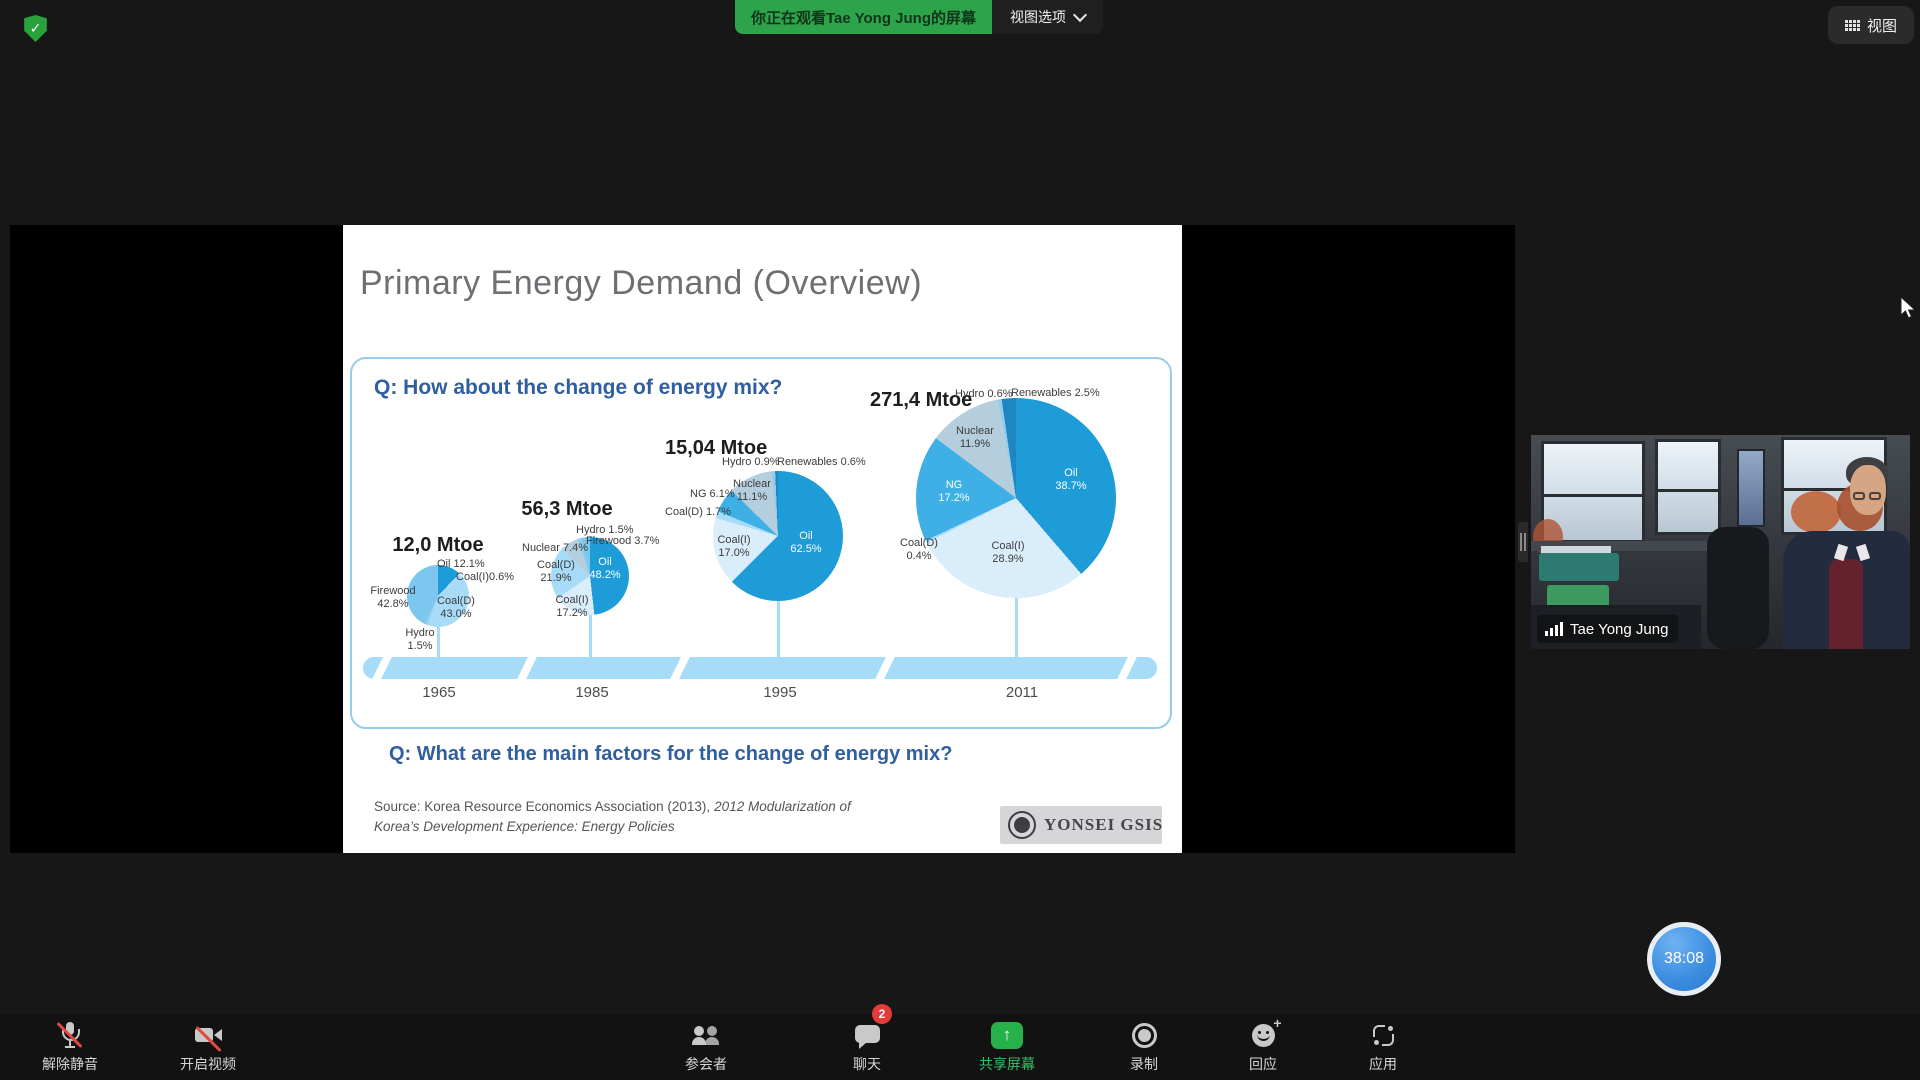 This screenshot has height=1080, width=1920. What do you see at coordinates (1277, 1022) in the screenshot?
I see `plus-icon: +` at bounding box center [1277, 1022].